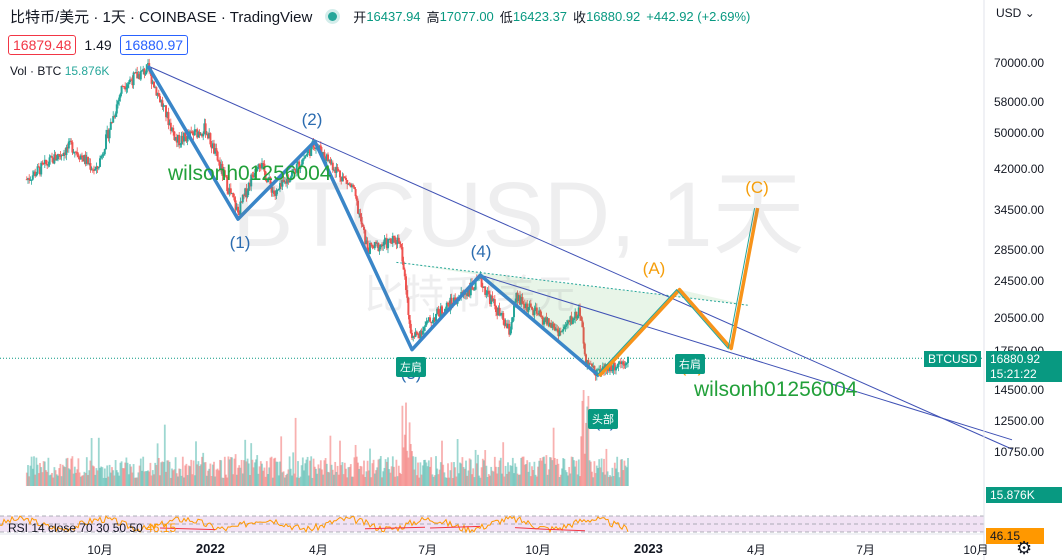 This screenshot has width=1064, height=560. What do you see at coordinates (603, 419) in the screenshot?
I see `head-label: 头部` at bounding box center [603, 419].